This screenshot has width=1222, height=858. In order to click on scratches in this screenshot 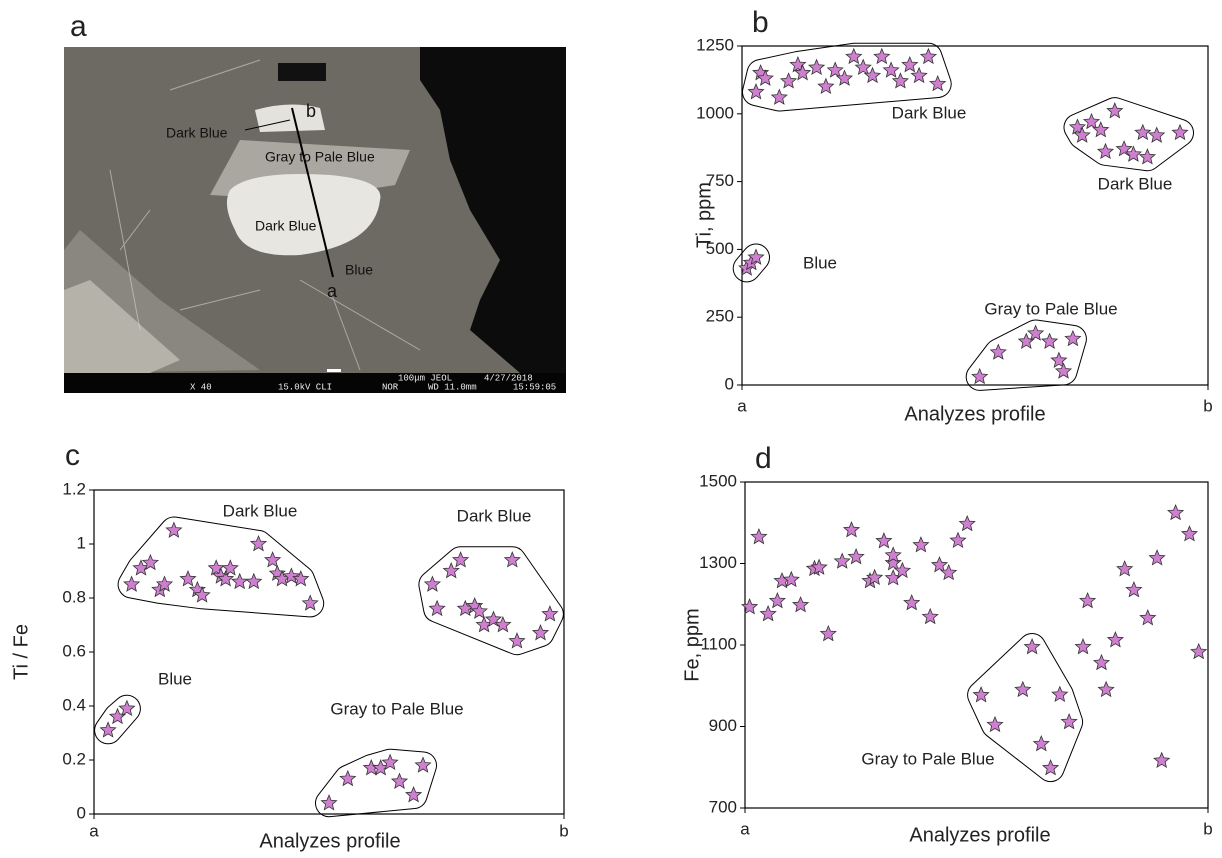, I will do `click(265, 215)`.